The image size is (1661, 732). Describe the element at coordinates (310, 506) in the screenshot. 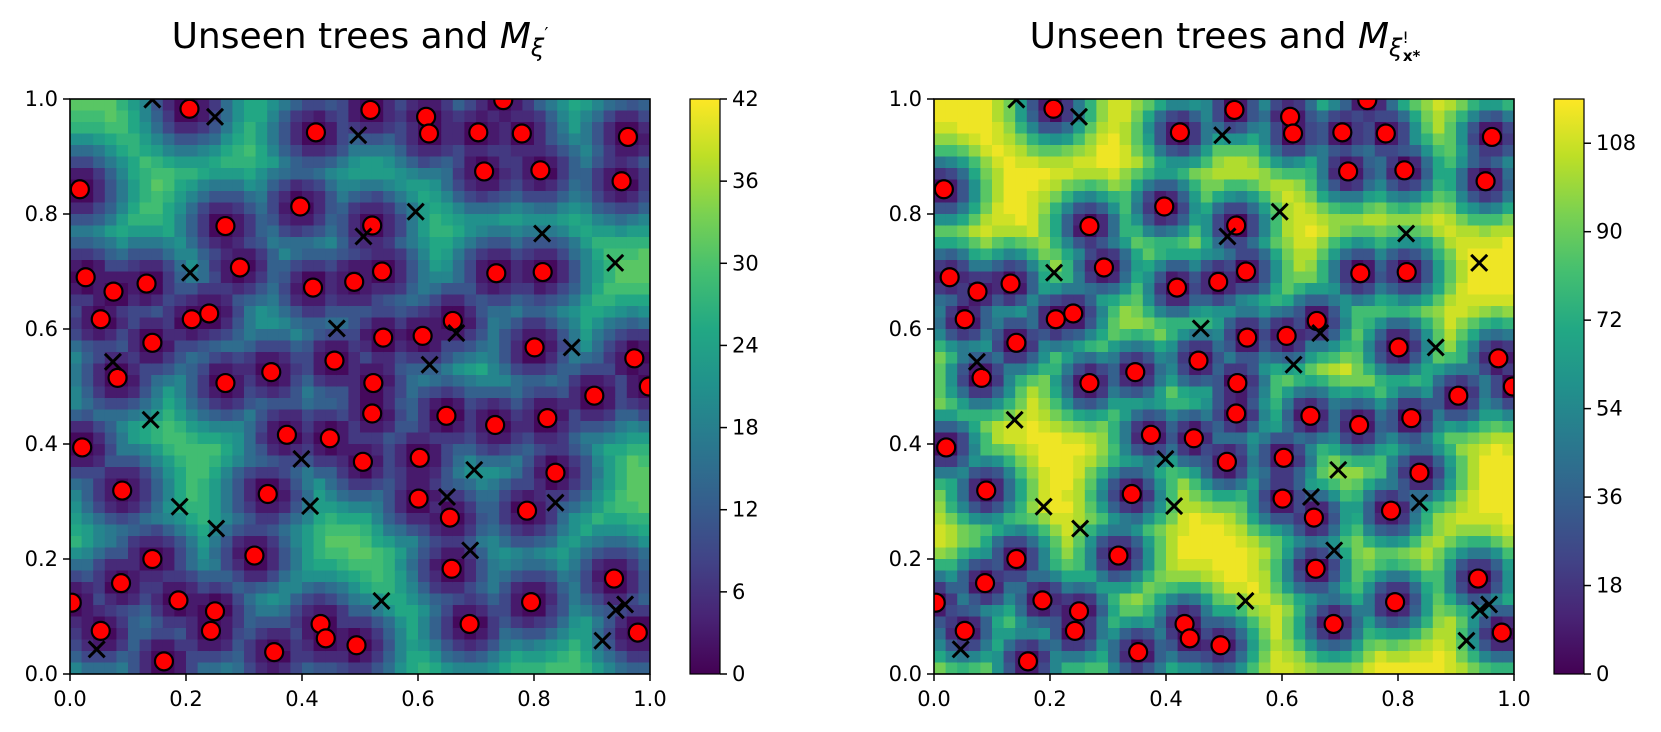

I see `unseen-tree-marker` at that location.